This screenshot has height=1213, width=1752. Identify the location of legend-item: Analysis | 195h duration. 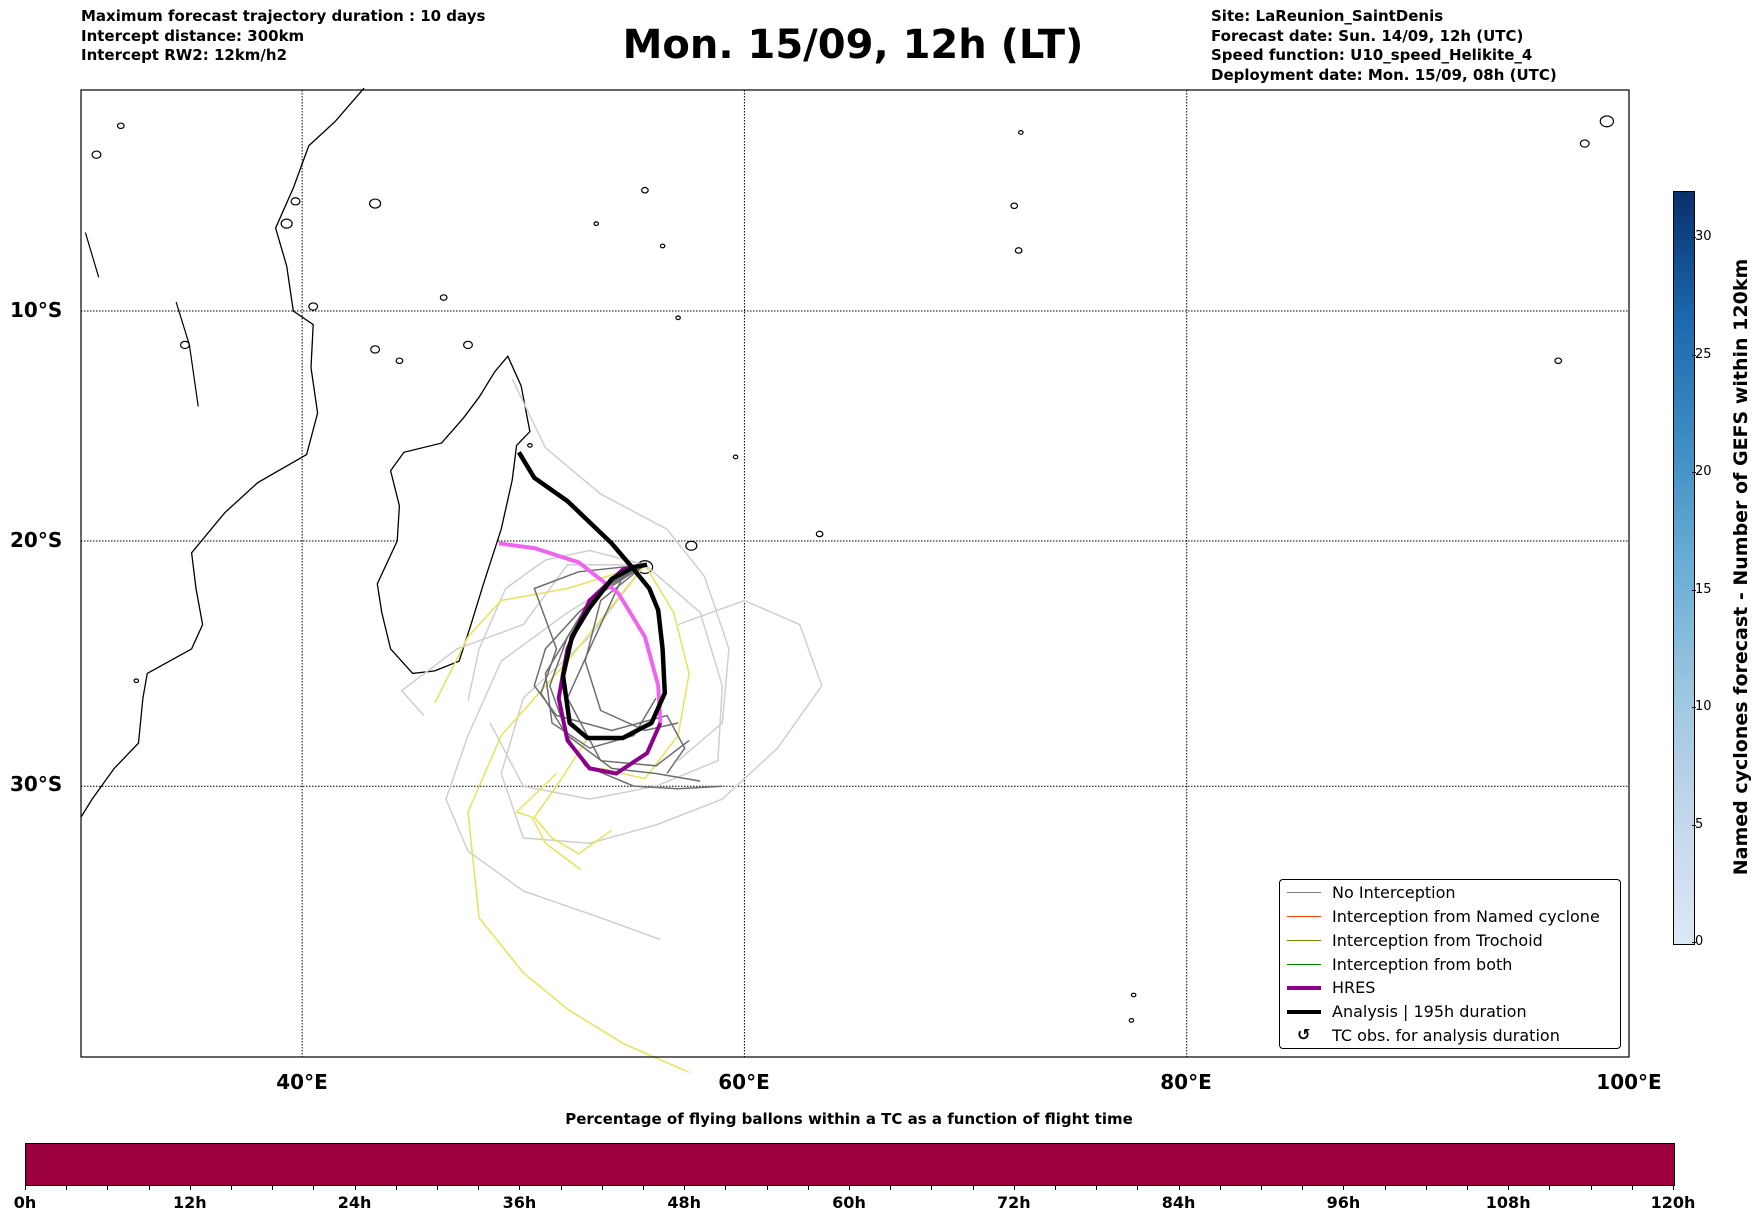
(1429, 1011).